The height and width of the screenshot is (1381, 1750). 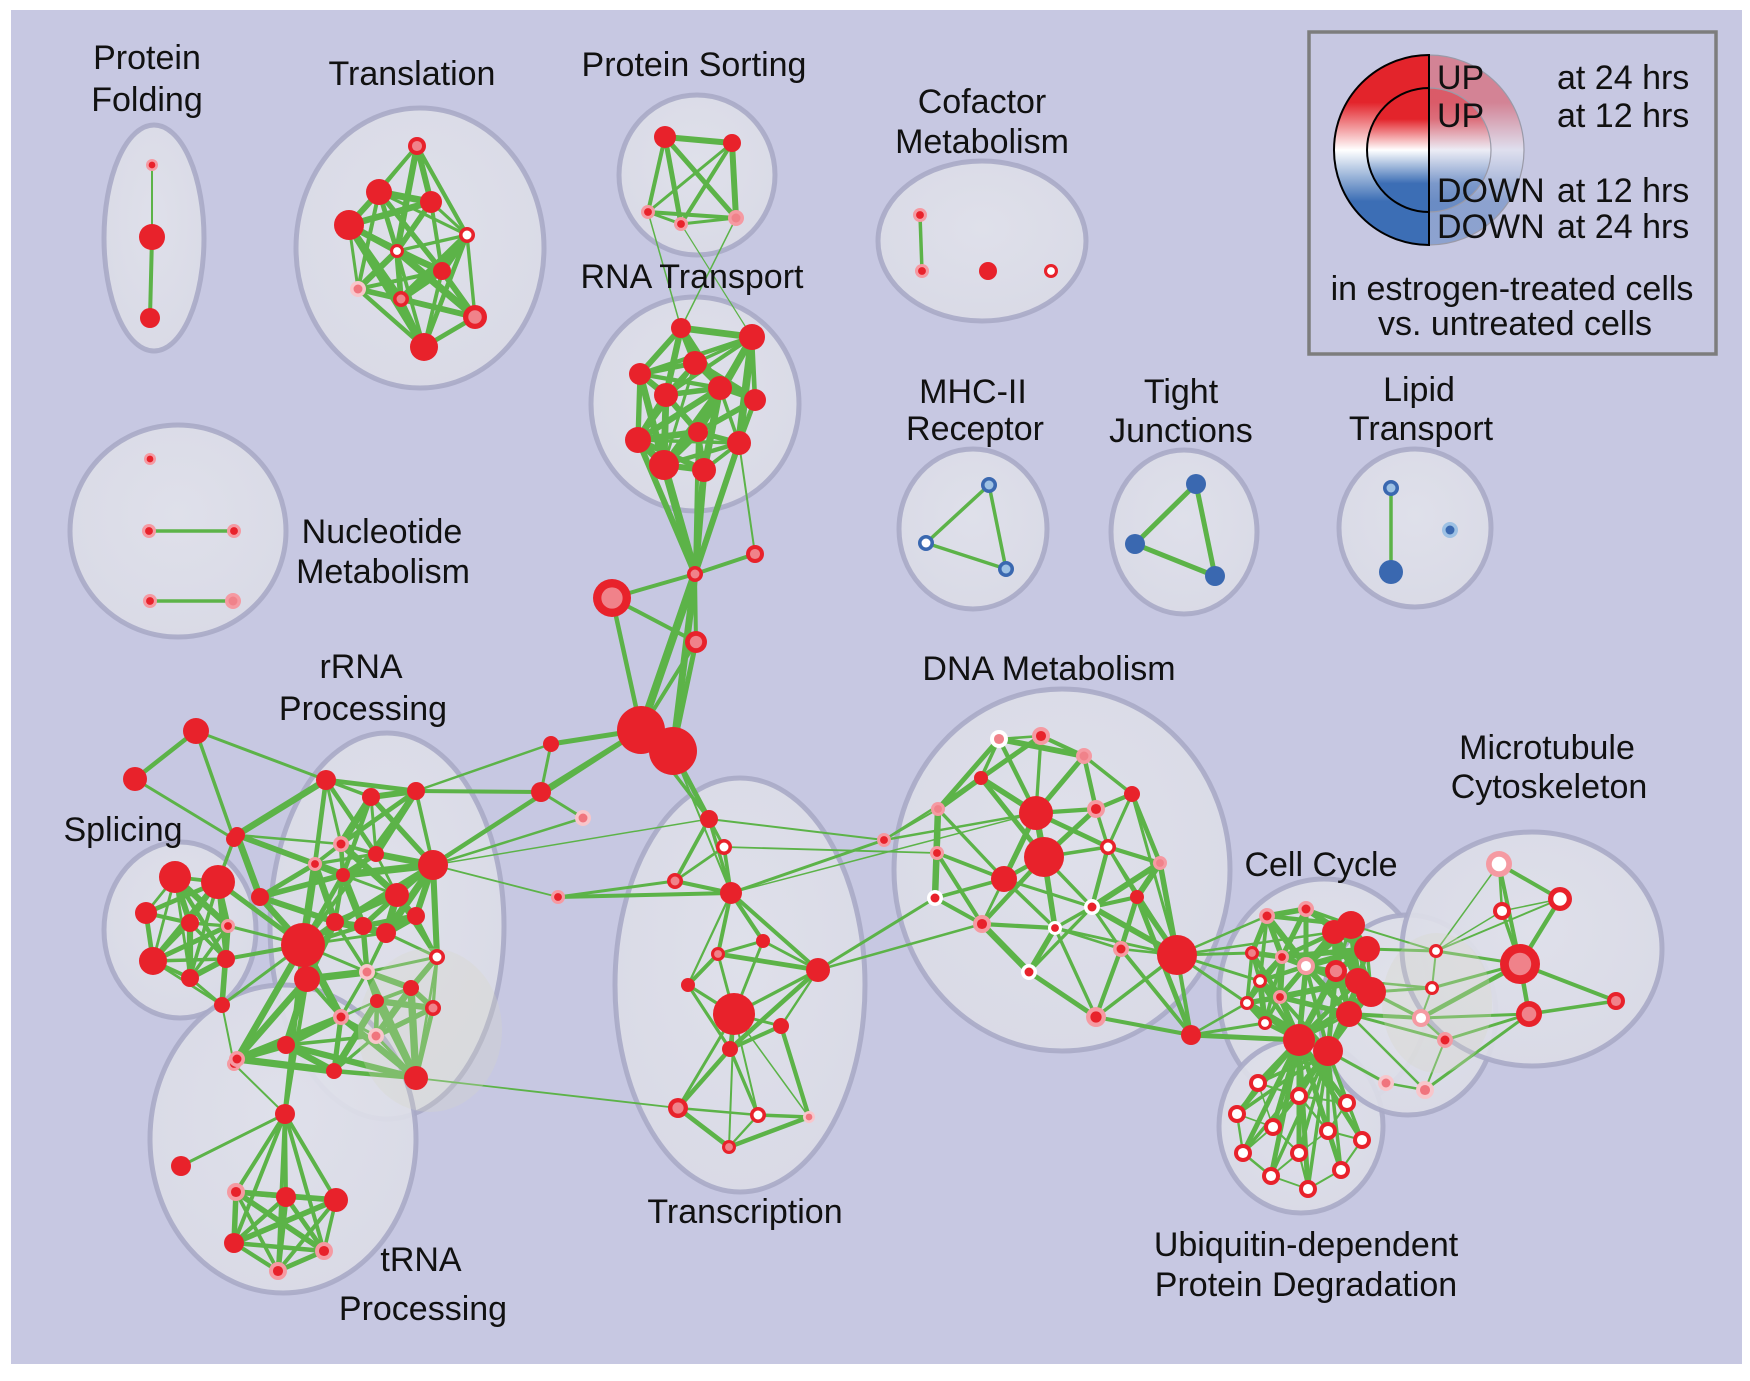 What do you see at coordinates (226, 959) in the screenshot?
I see `node-sp7` at bounding box center [226, 959].